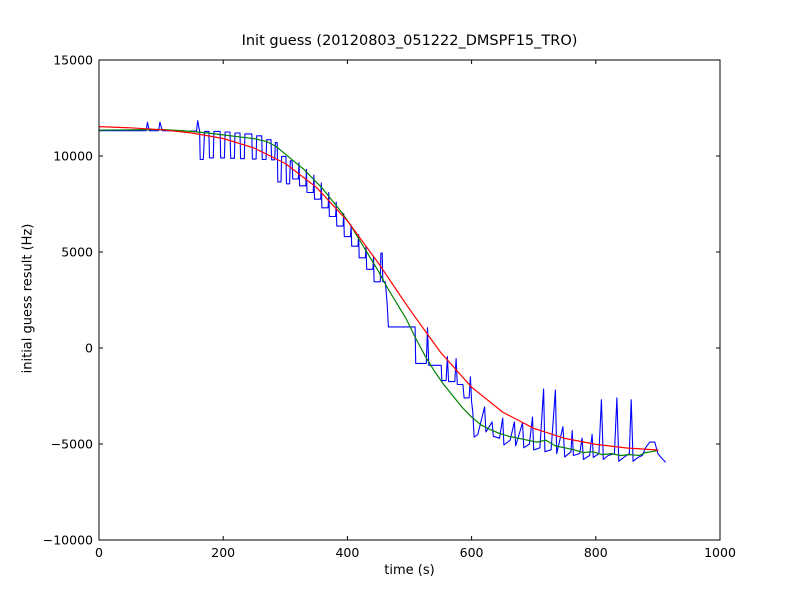 This screenshot has width=800, height=600. What do you see at coordinates (77, 252) in the screenshot?
I see `y-tick-label: 5000` at bounding box center [77, 252].